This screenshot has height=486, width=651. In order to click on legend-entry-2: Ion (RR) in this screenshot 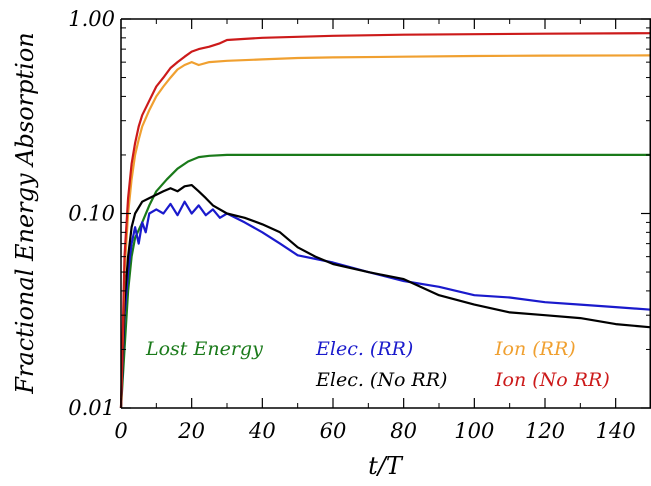, I will do `click(535, 349)`.